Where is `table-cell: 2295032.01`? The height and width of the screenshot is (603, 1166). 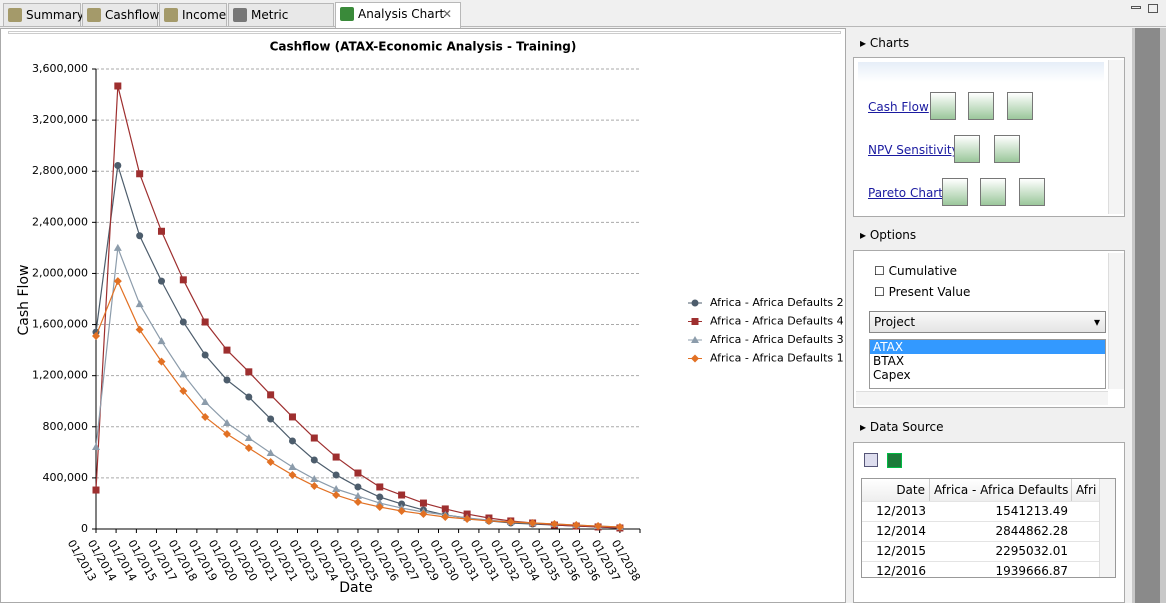
table-cell: 2295032.01 is located at coordinates (1031, 551).